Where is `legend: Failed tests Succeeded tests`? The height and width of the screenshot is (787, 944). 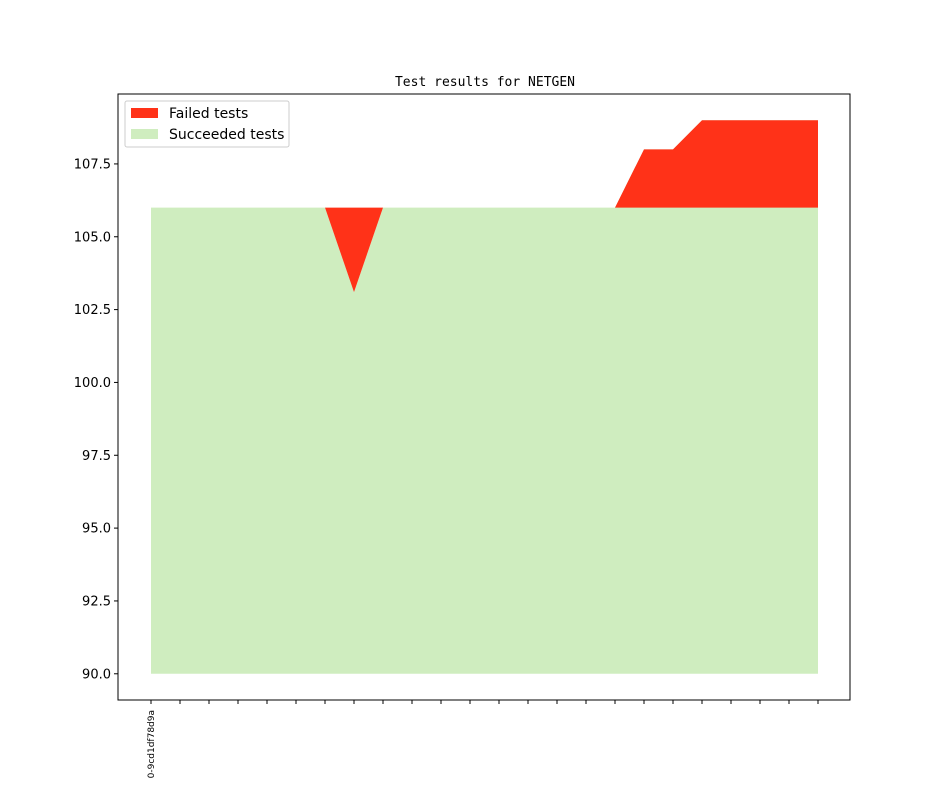 legend: Failed tests Succeeded tests is located at coordinates (207, 124).